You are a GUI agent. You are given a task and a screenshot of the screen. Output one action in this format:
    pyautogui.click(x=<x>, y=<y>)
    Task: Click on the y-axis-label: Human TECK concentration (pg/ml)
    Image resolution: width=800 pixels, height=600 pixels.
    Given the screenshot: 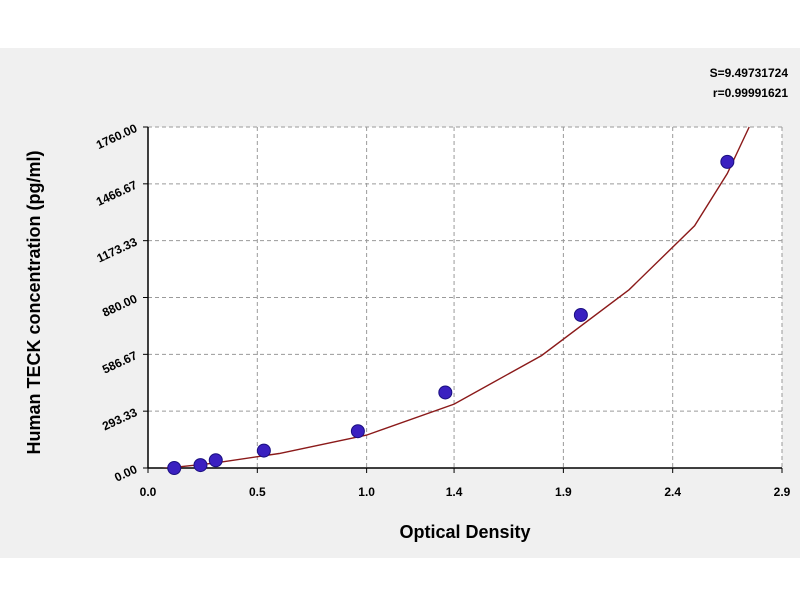 What is the action you would take?
    pyautogui.click(x=34, y=302)
    